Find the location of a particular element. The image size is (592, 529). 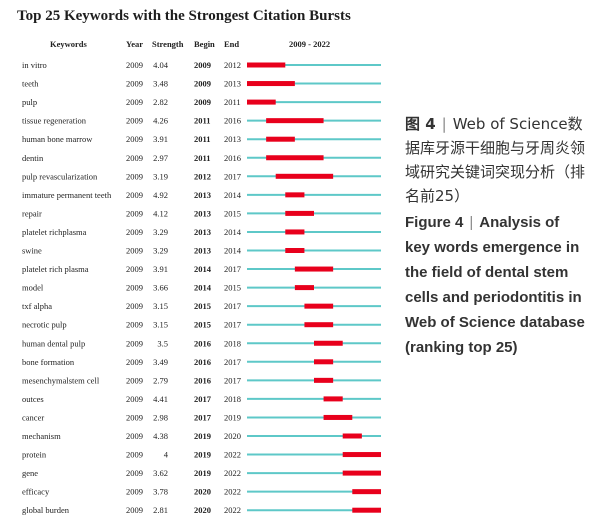

row-strength: 2.79 is located at coordinates (160, 380).